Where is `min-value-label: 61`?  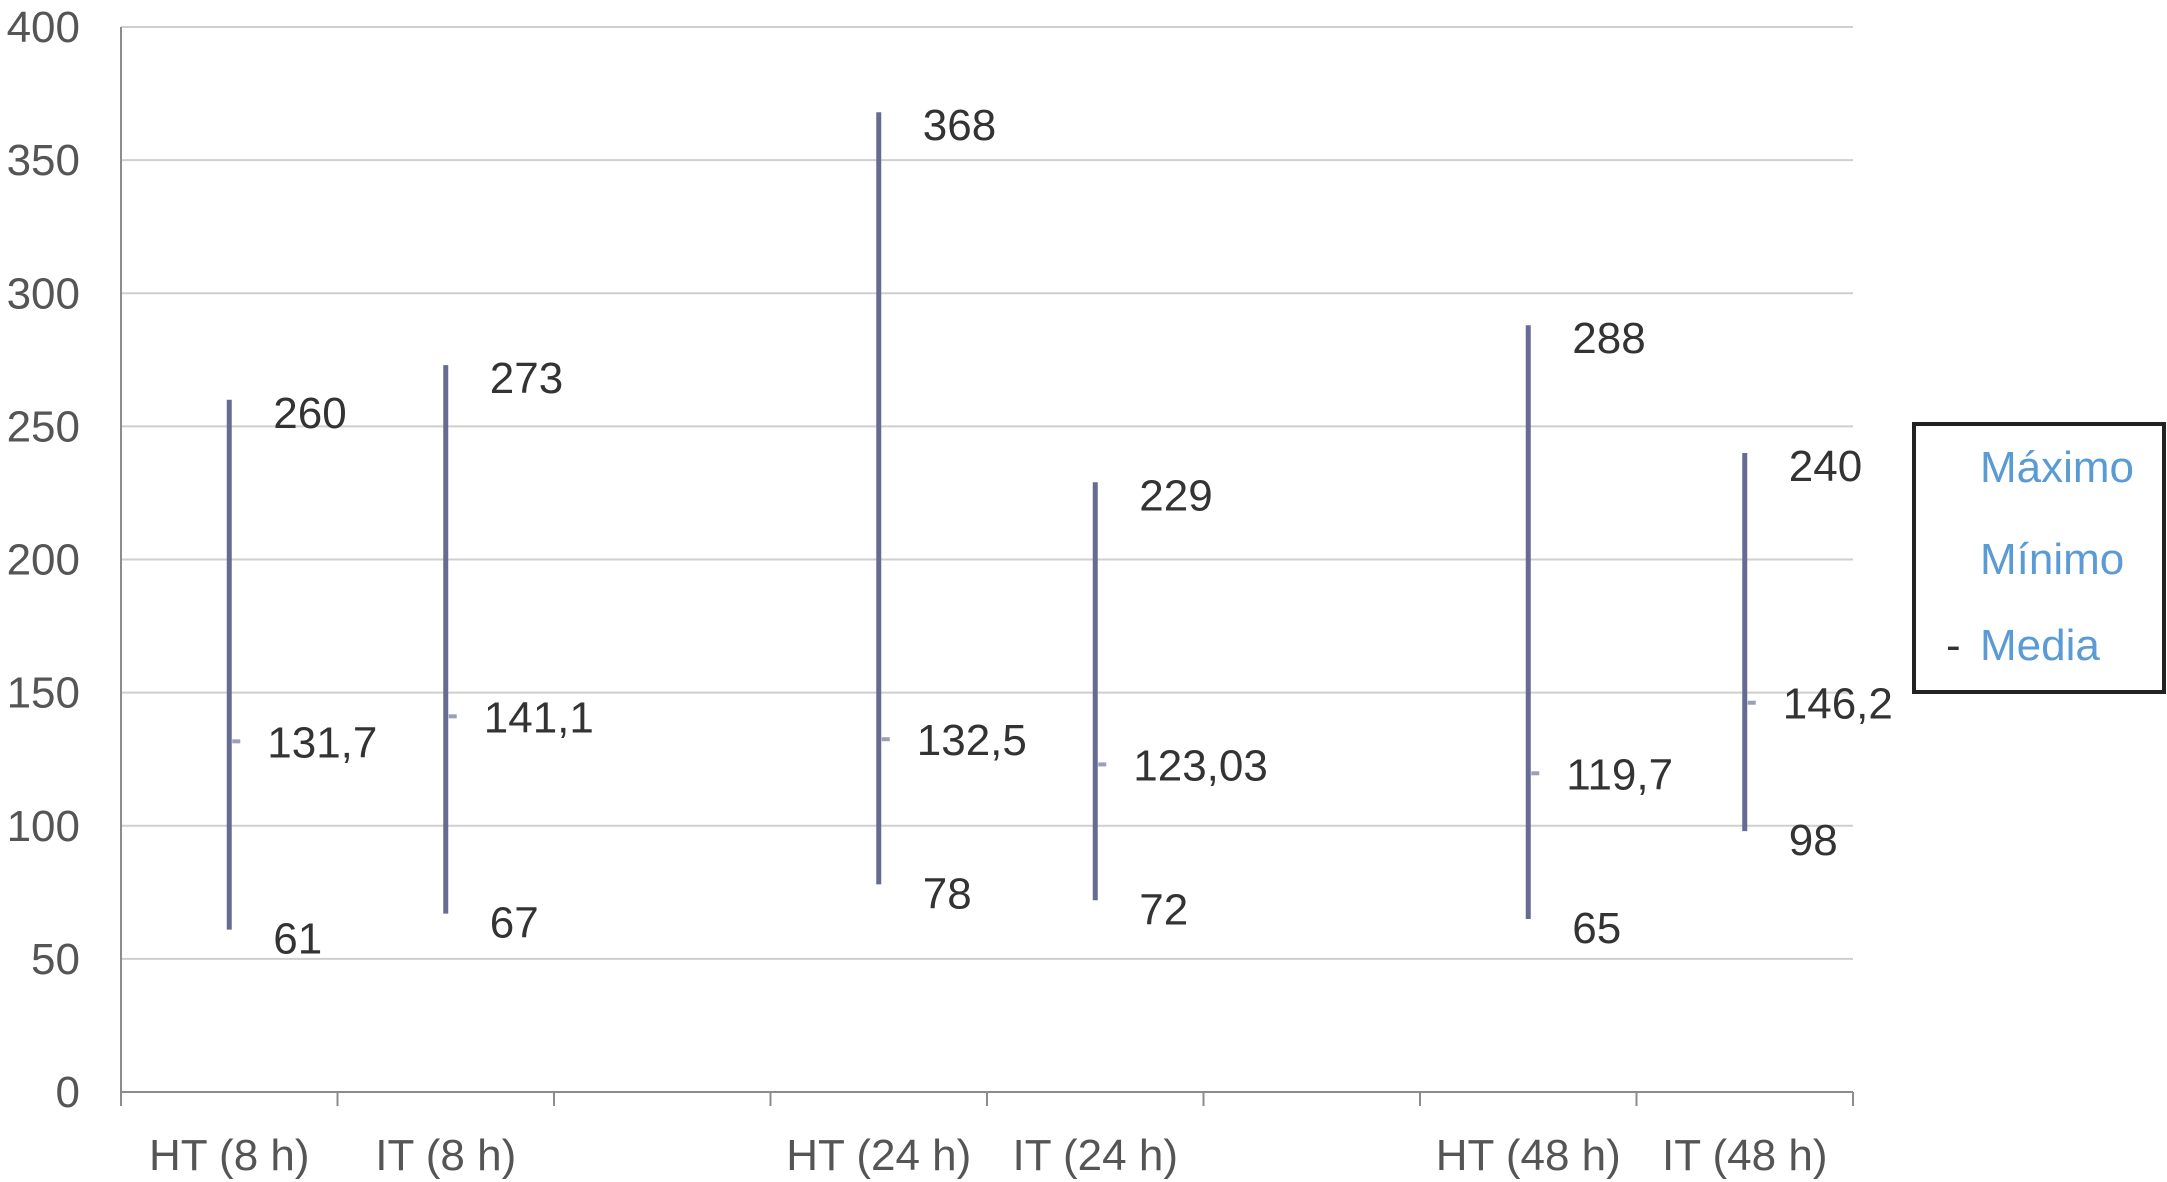 min-value-label: 61 is located at coordinates (297, 939).